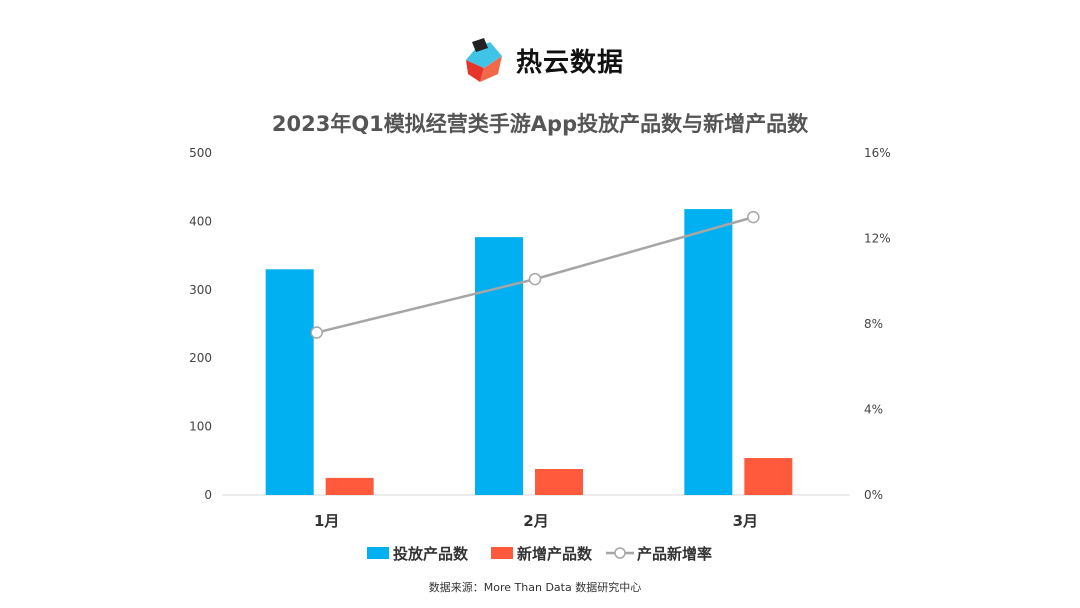 The height and width of the screenshot is (608, 1080). Describe the element at coordinates (200, 324) in the screenshot. I see `left-axis: 0 100 200 300 400 500` at that location.